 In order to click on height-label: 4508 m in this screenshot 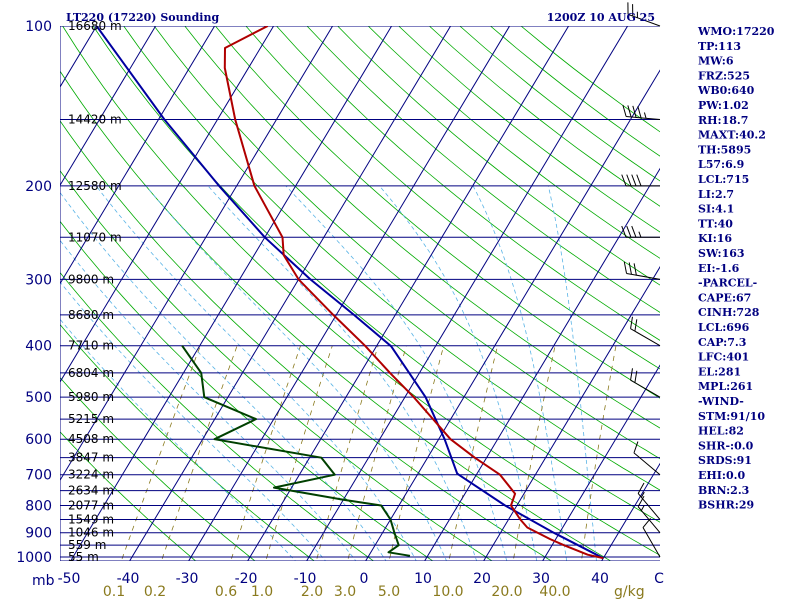, I will do `click(91, 439)`.